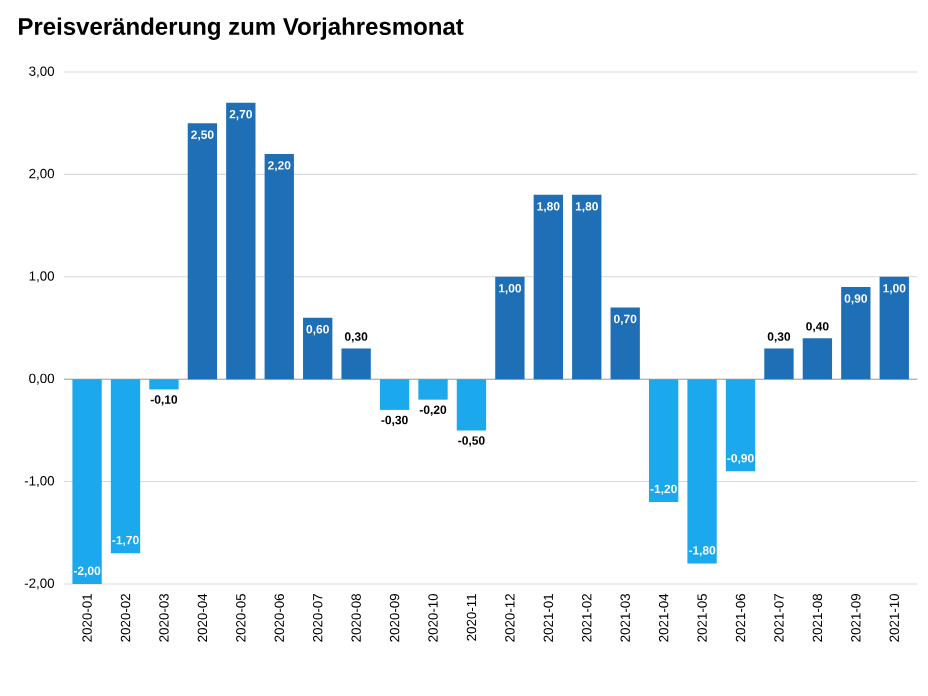  I want to click on chart-title: Preisveränderung zum Vorjahresmonat, so click(241, 28).